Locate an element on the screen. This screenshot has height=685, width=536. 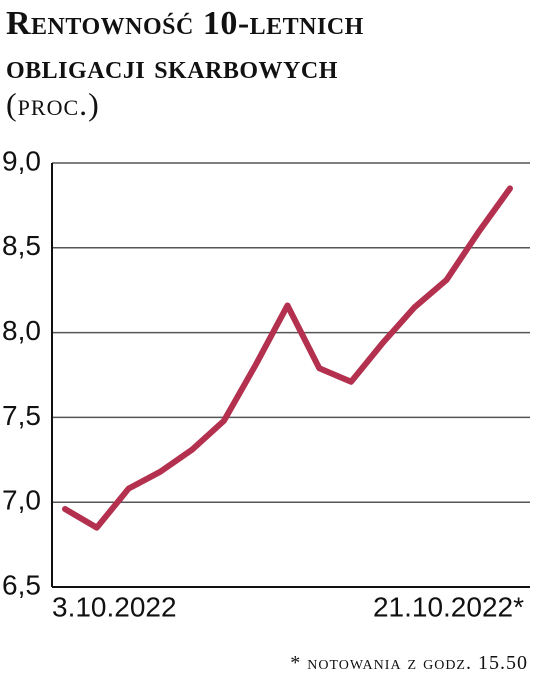
y-tick-label: 6,5 is located at coordinates (21, 584).